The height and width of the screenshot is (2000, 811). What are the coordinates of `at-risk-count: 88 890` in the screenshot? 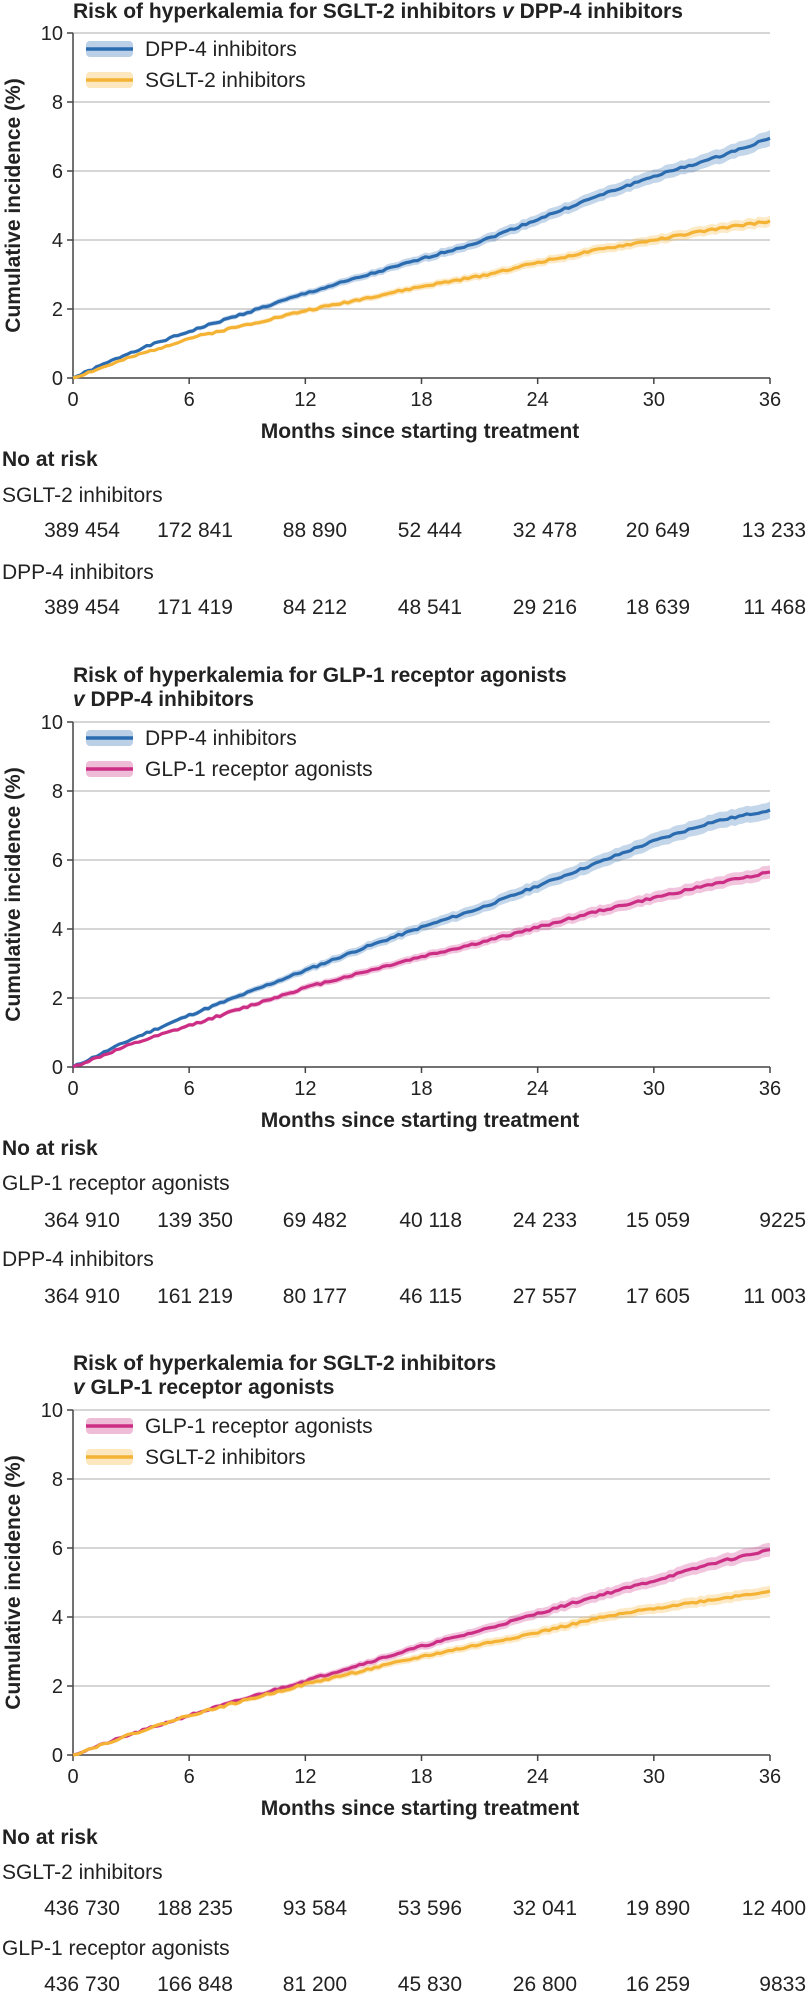 It's located at (314, 530).